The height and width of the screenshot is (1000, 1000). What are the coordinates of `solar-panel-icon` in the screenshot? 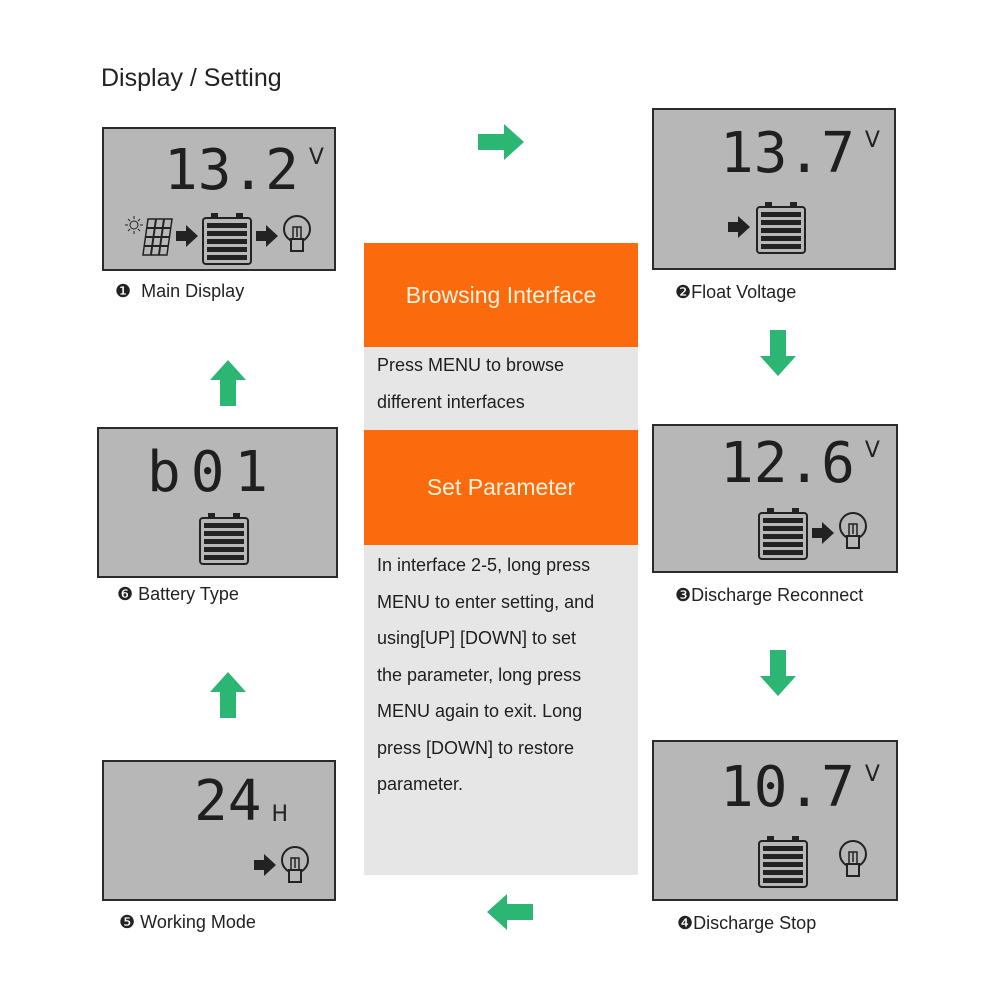 It's located at (157, 237).